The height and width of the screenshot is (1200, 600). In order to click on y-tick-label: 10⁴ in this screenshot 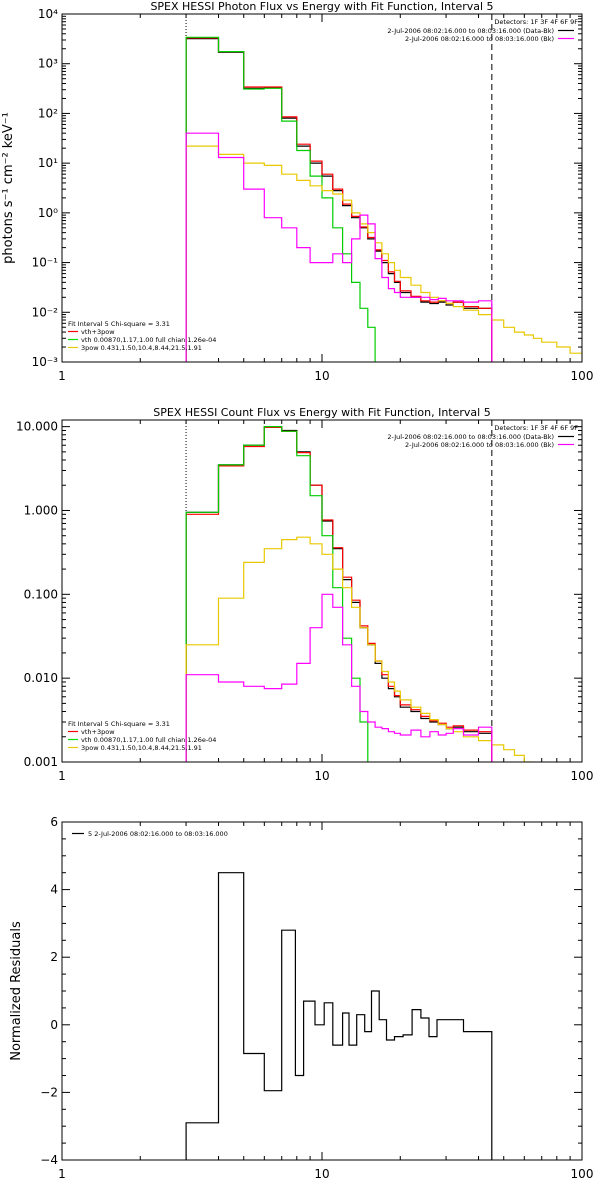, I will do `click(48, 14)`.